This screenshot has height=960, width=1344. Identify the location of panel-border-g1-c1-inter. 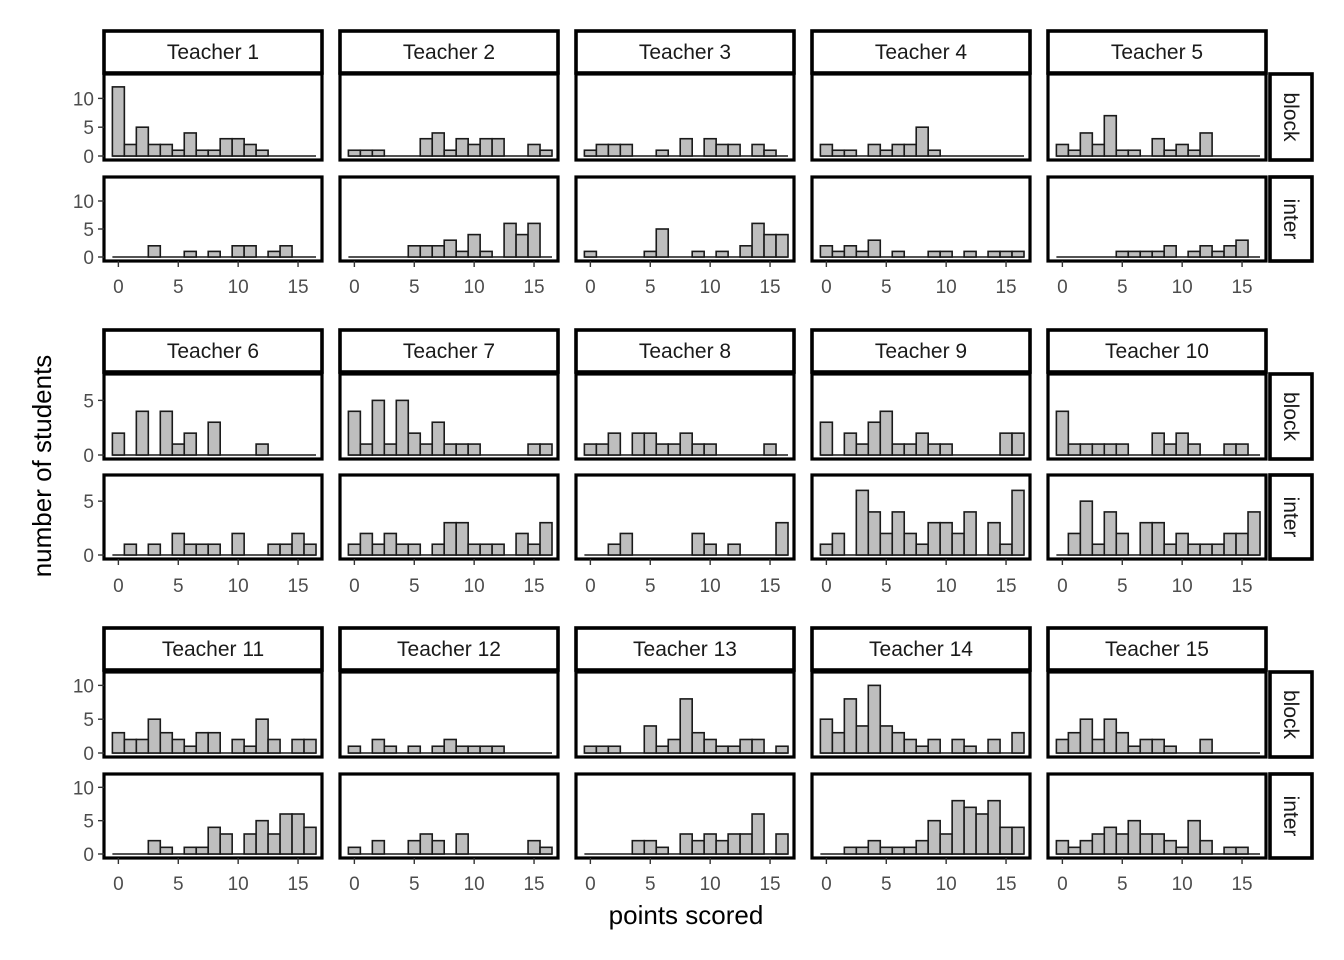
(213, 219).